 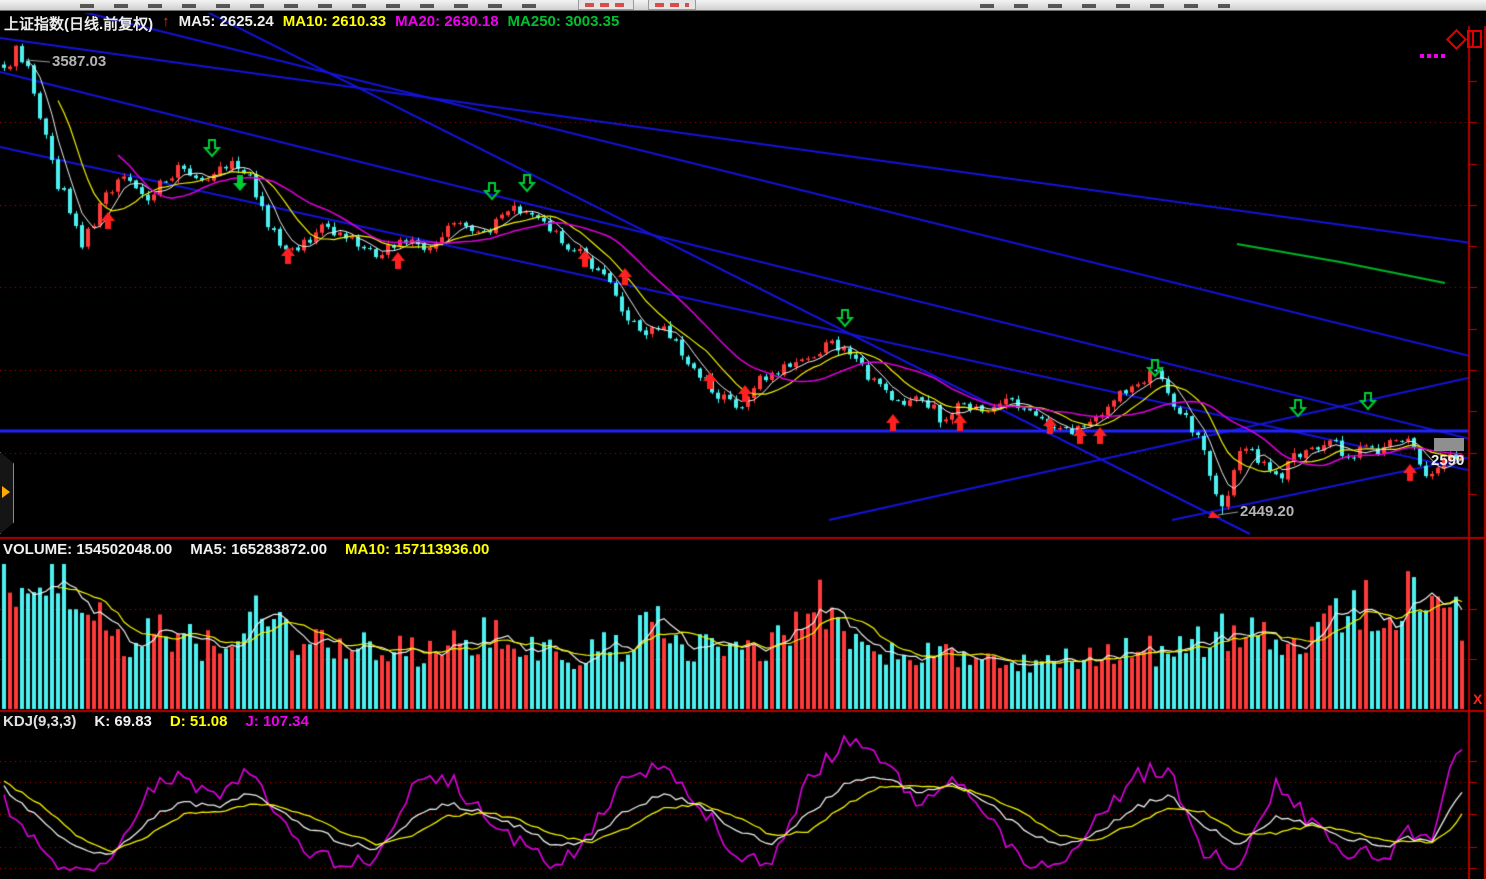 I want to click on chart-title: 上证指数(日线.前复权), so click(x=79, y=24).